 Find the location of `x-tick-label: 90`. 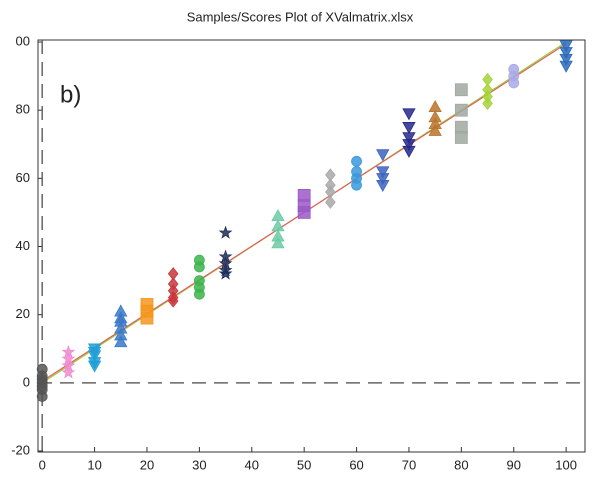

x-tick-label: 90 is located at coordinates (514, 464).